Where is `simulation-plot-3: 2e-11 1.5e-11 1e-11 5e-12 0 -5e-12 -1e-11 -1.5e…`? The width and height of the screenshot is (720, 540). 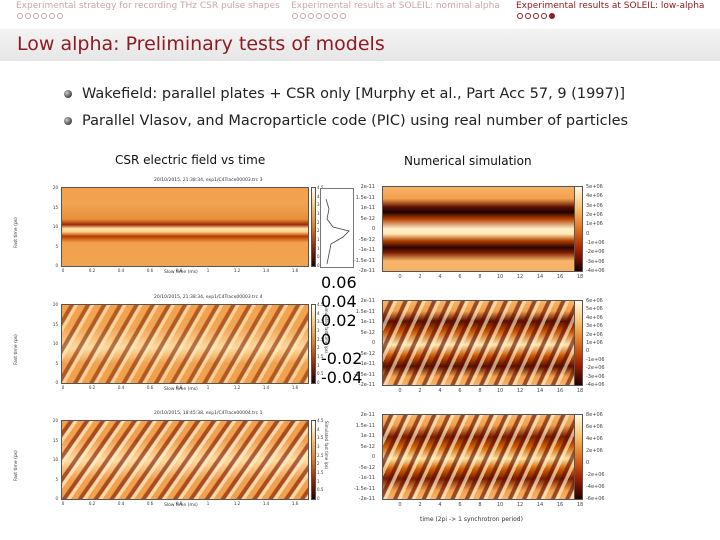 simulation-plot-3: 2e-11 1.5e-11 1e-11 5e-12 0 -5e-12 -1e-11 -1.5e… is located at coordinates (532, 463).